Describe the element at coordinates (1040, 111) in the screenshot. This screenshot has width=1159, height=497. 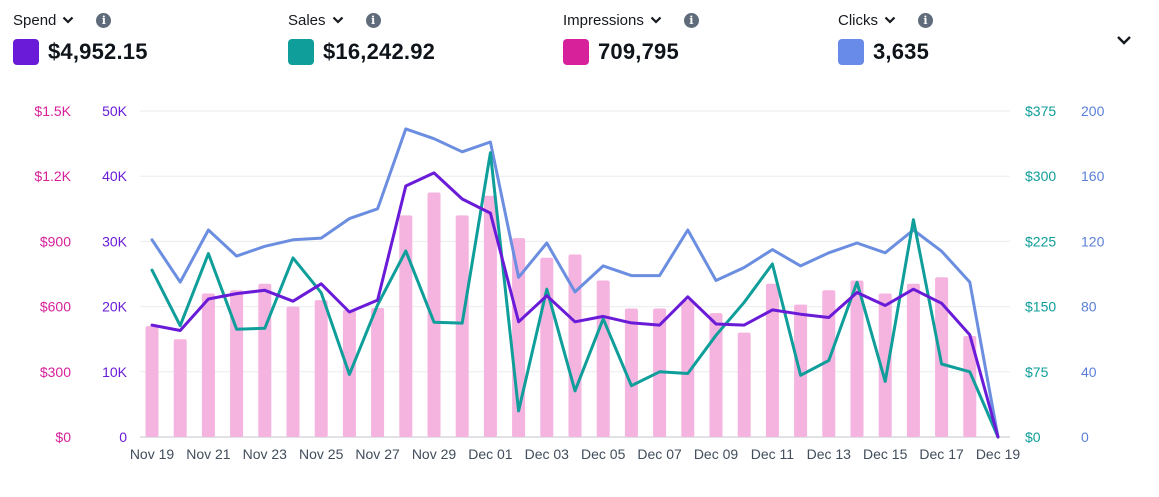
I see `sales-axis-tick: $375` at that location.